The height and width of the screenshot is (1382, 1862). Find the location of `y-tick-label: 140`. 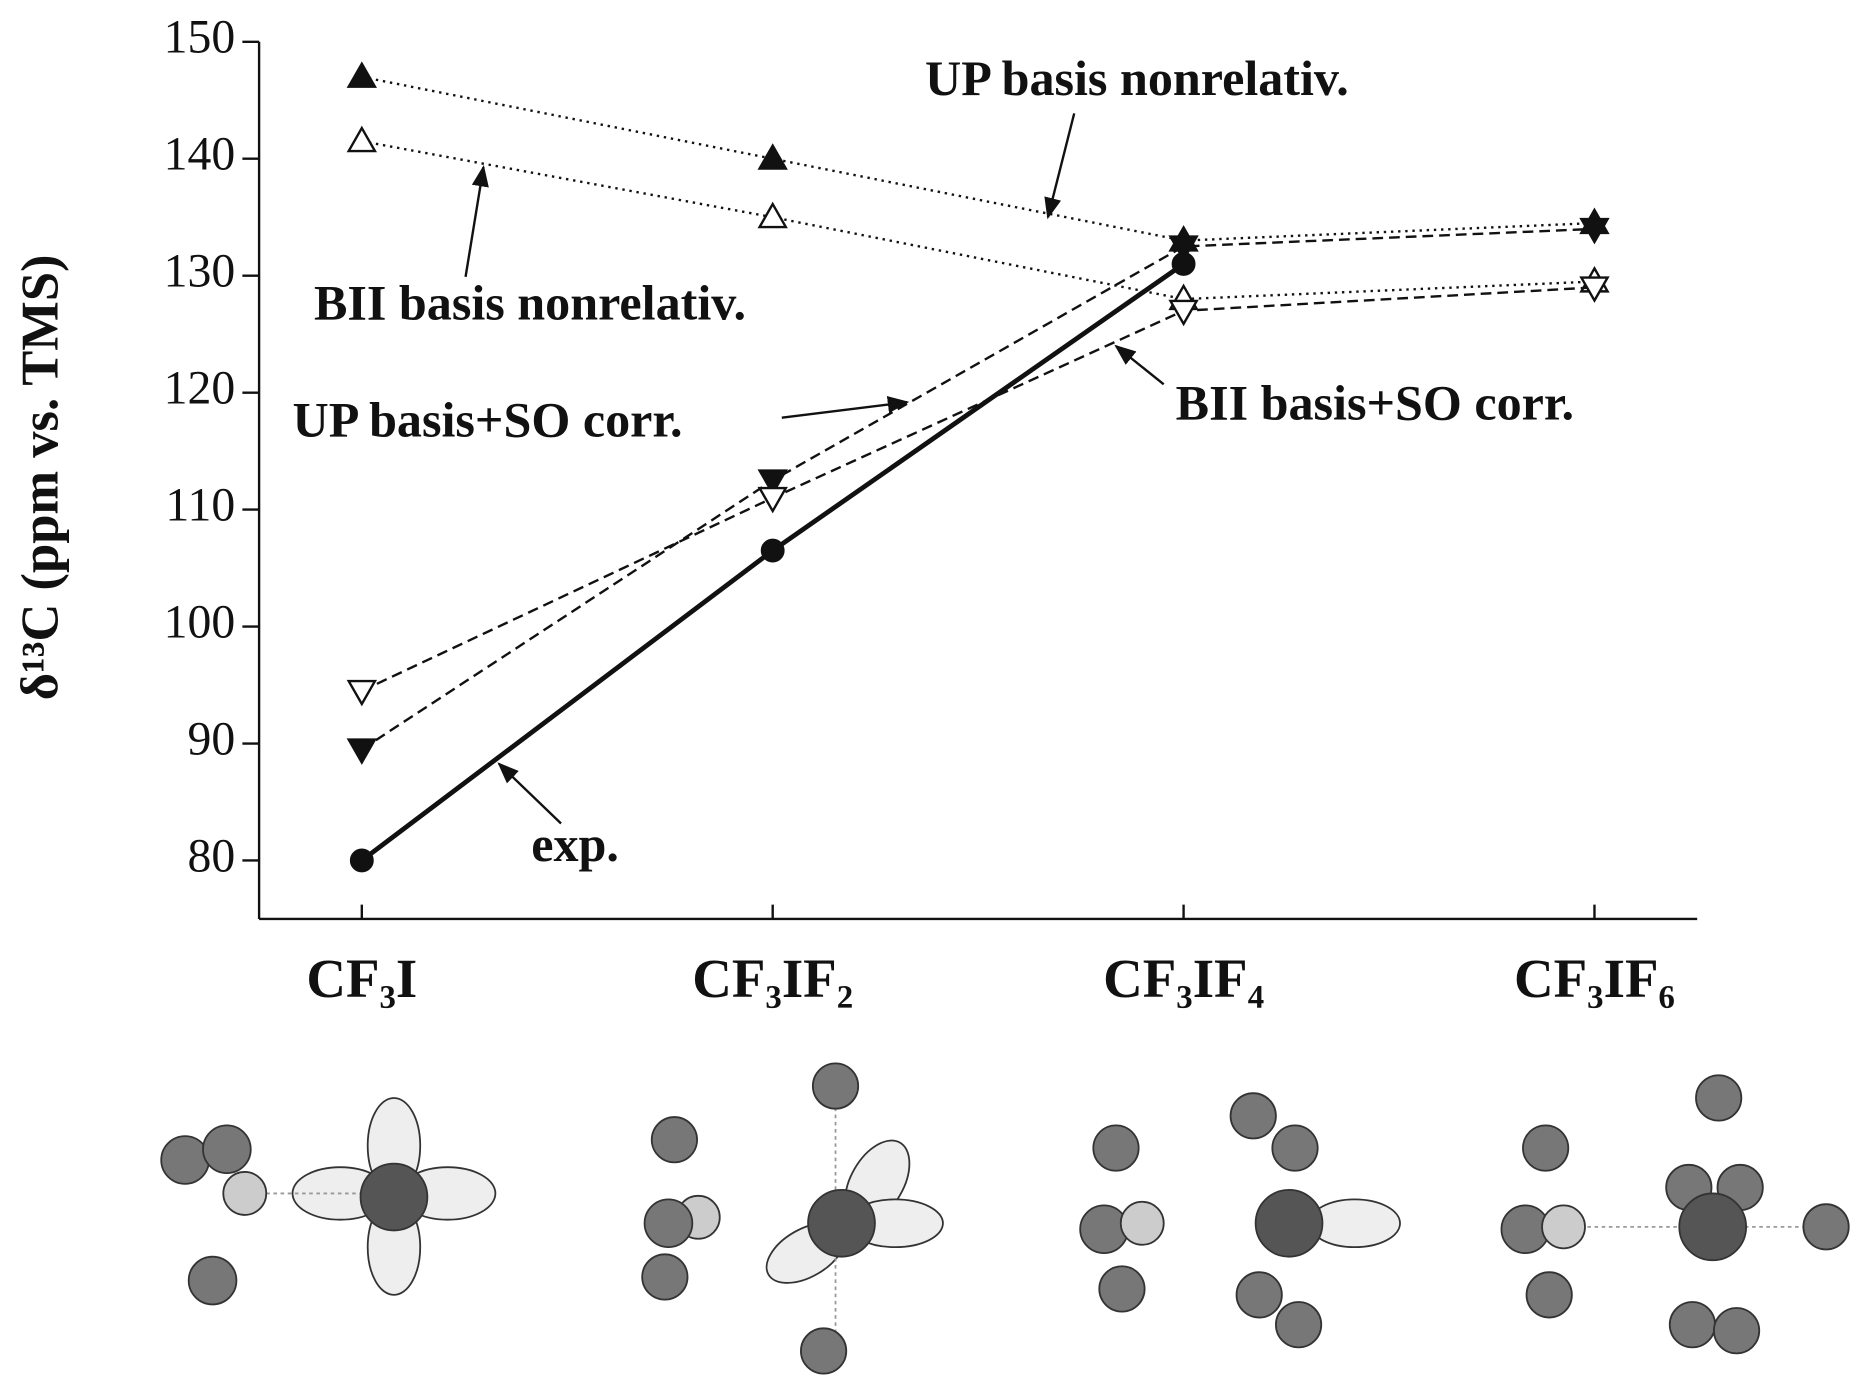

y-tick-label: 140 is located at coordinates (200, 154).